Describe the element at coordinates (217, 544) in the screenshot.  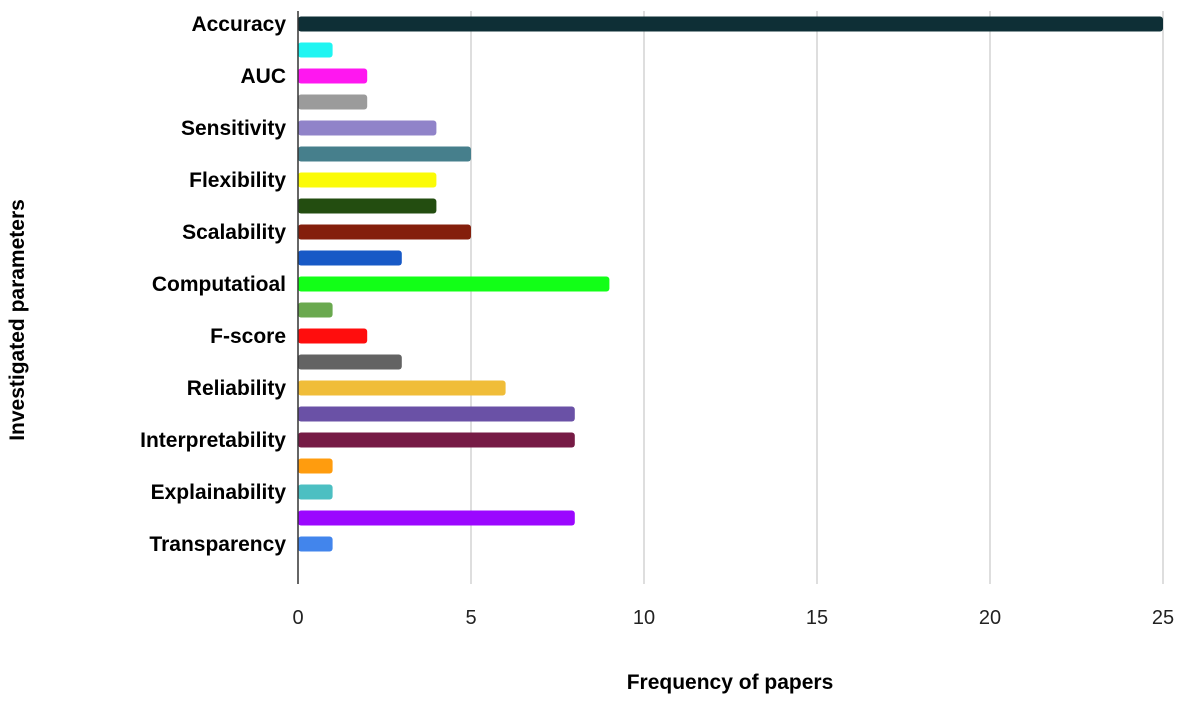
I see `category-label: Transparency` at that location.